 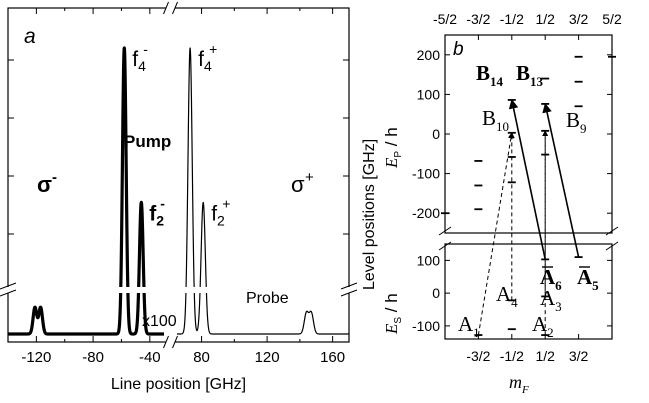 What do you see at coordinates (429, 55) in the screenshot?
I see `y-tick-label: 200` at bounding box center [429, 55].